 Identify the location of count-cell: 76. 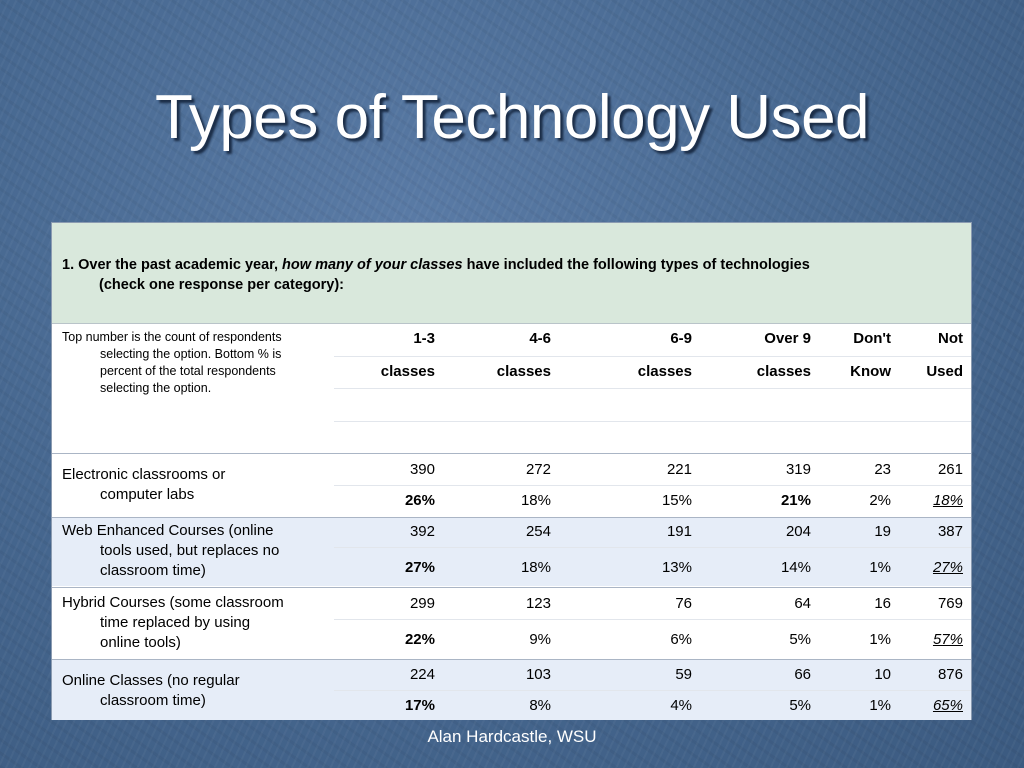
(683, 603).